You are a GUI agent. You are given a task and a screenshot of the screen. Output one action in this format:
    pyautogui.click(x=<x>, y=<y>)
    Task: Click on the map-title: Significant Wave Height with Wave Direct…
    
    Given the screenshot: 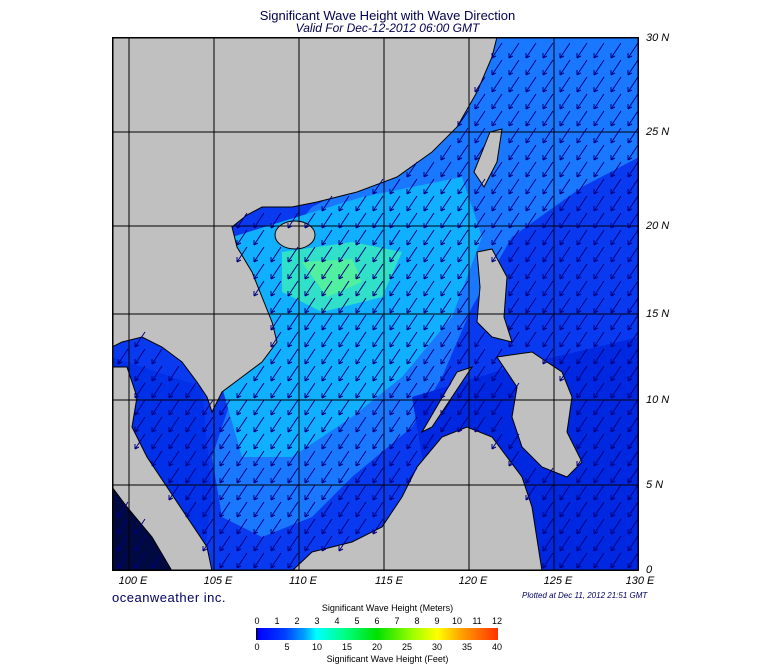 What is the action you would take?
    pyautogui.click(x=387, y=15)
    